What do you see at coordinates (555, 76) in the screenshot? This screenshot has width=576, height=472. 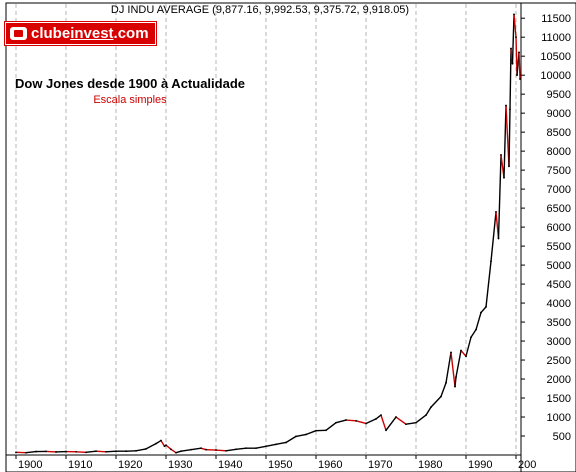 I see `y-tick-label: 10000` at bounding box center [555, 76].